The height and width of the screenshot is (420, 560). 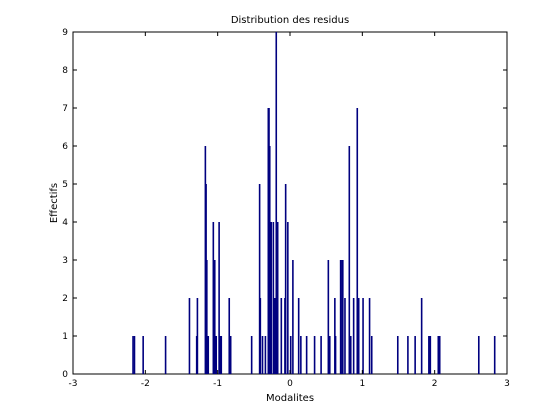 I want to click on y-tick-label: 8, so click(x=65, y=71).